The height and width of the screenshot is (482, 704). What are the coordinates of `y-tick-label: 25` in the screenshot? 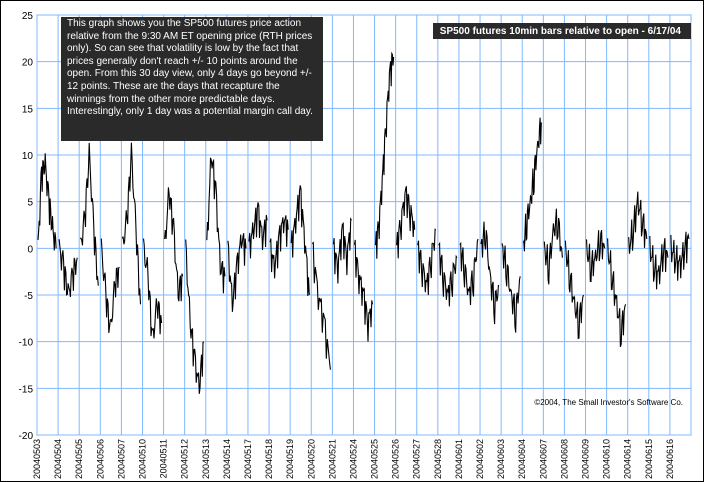 It's located at (28, 16).